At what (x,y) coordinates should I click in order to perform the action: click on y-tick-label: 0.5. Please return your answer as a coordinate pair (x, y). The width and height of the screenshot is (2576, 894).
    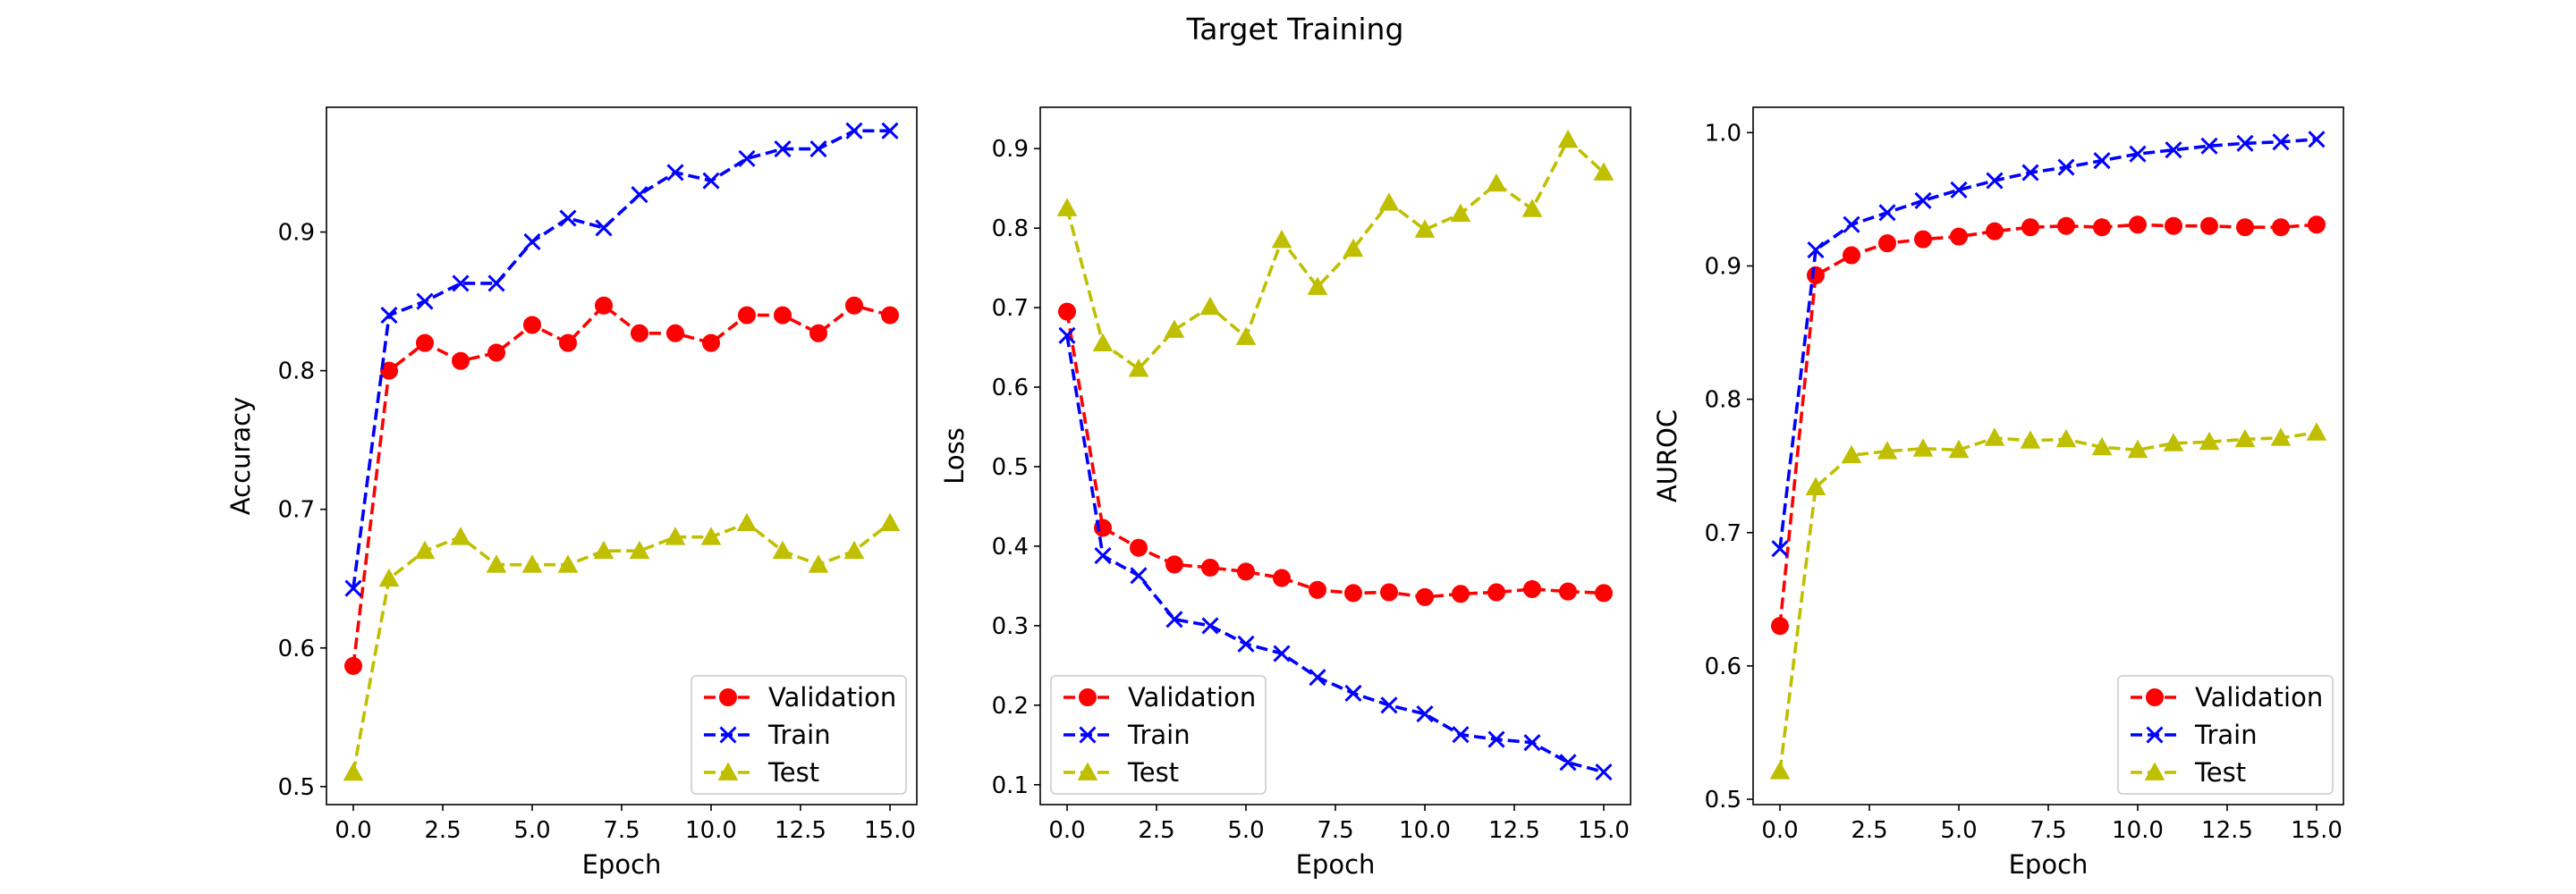
    Looking at the image, I should click on (1723, 800).